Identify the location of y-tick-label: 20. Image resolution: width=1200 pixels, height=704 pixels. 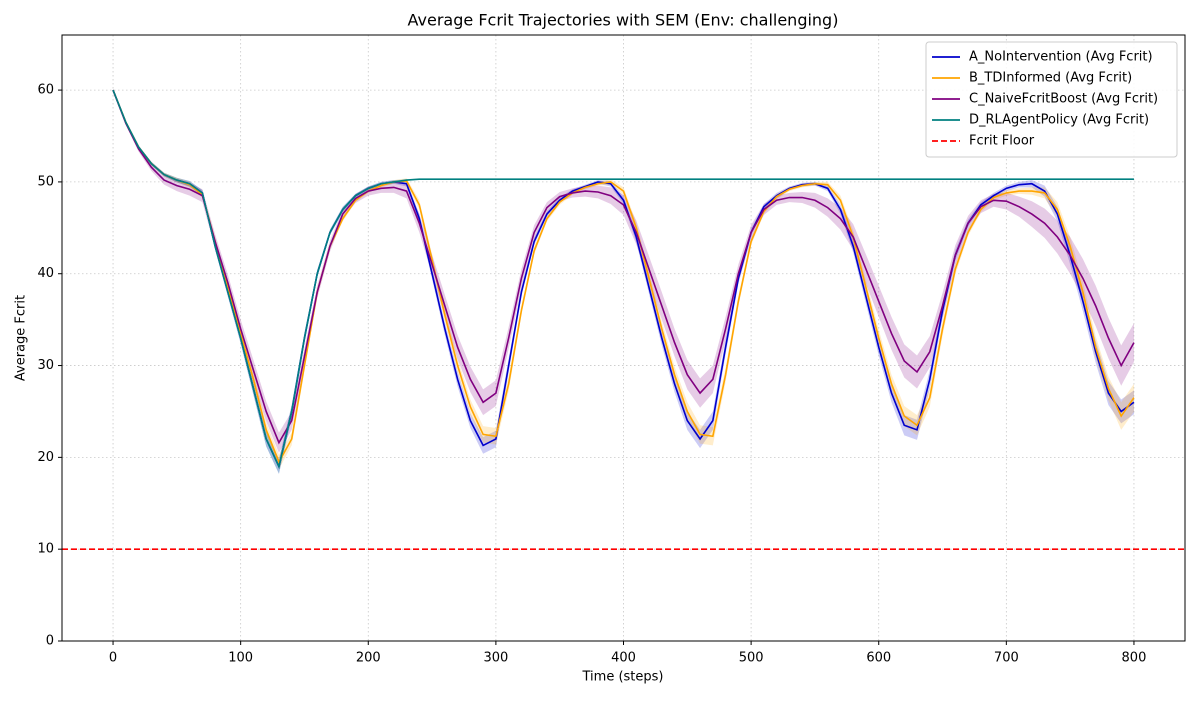
(45, 457).